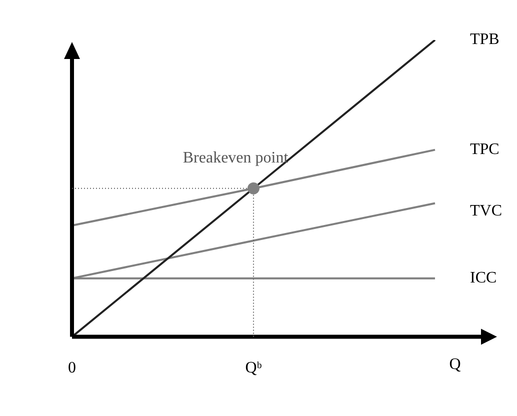  What do you see at coordinates (455, 365) in the screenshot?
I see `x-axis-title: Q` at bounding box center [455, 365].